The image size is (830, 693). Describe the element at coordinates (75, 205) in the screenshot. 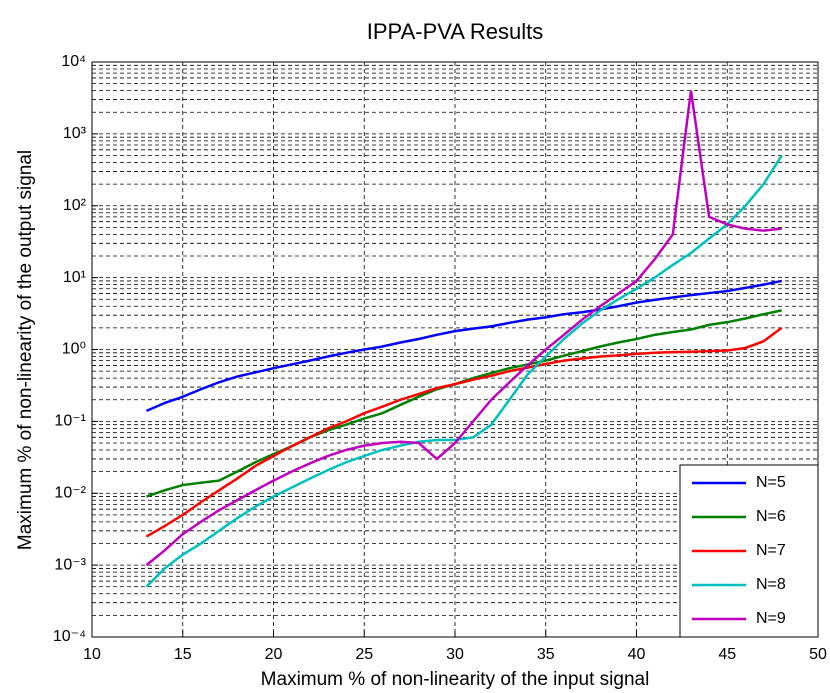

I see `y-tick-label: 10²` at that location.